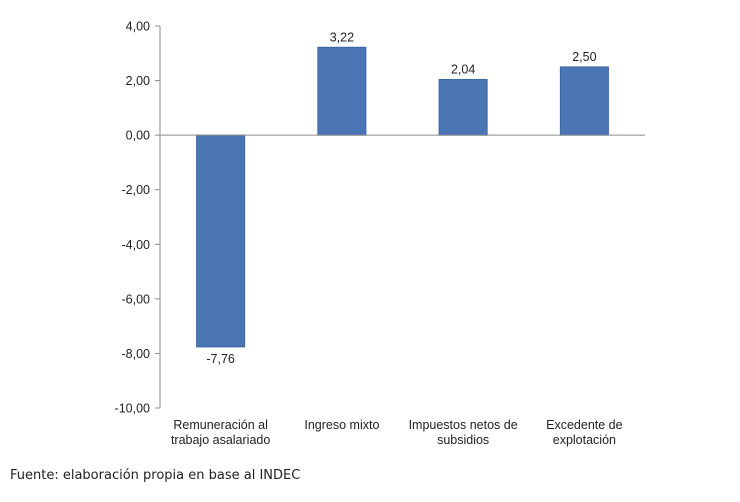 Image resolution: width=740 pixels, height=502 pixels. Describe the element at coordinates (138, 27) in the screenshot. I see `y-tick-label: 4,00` at that location.